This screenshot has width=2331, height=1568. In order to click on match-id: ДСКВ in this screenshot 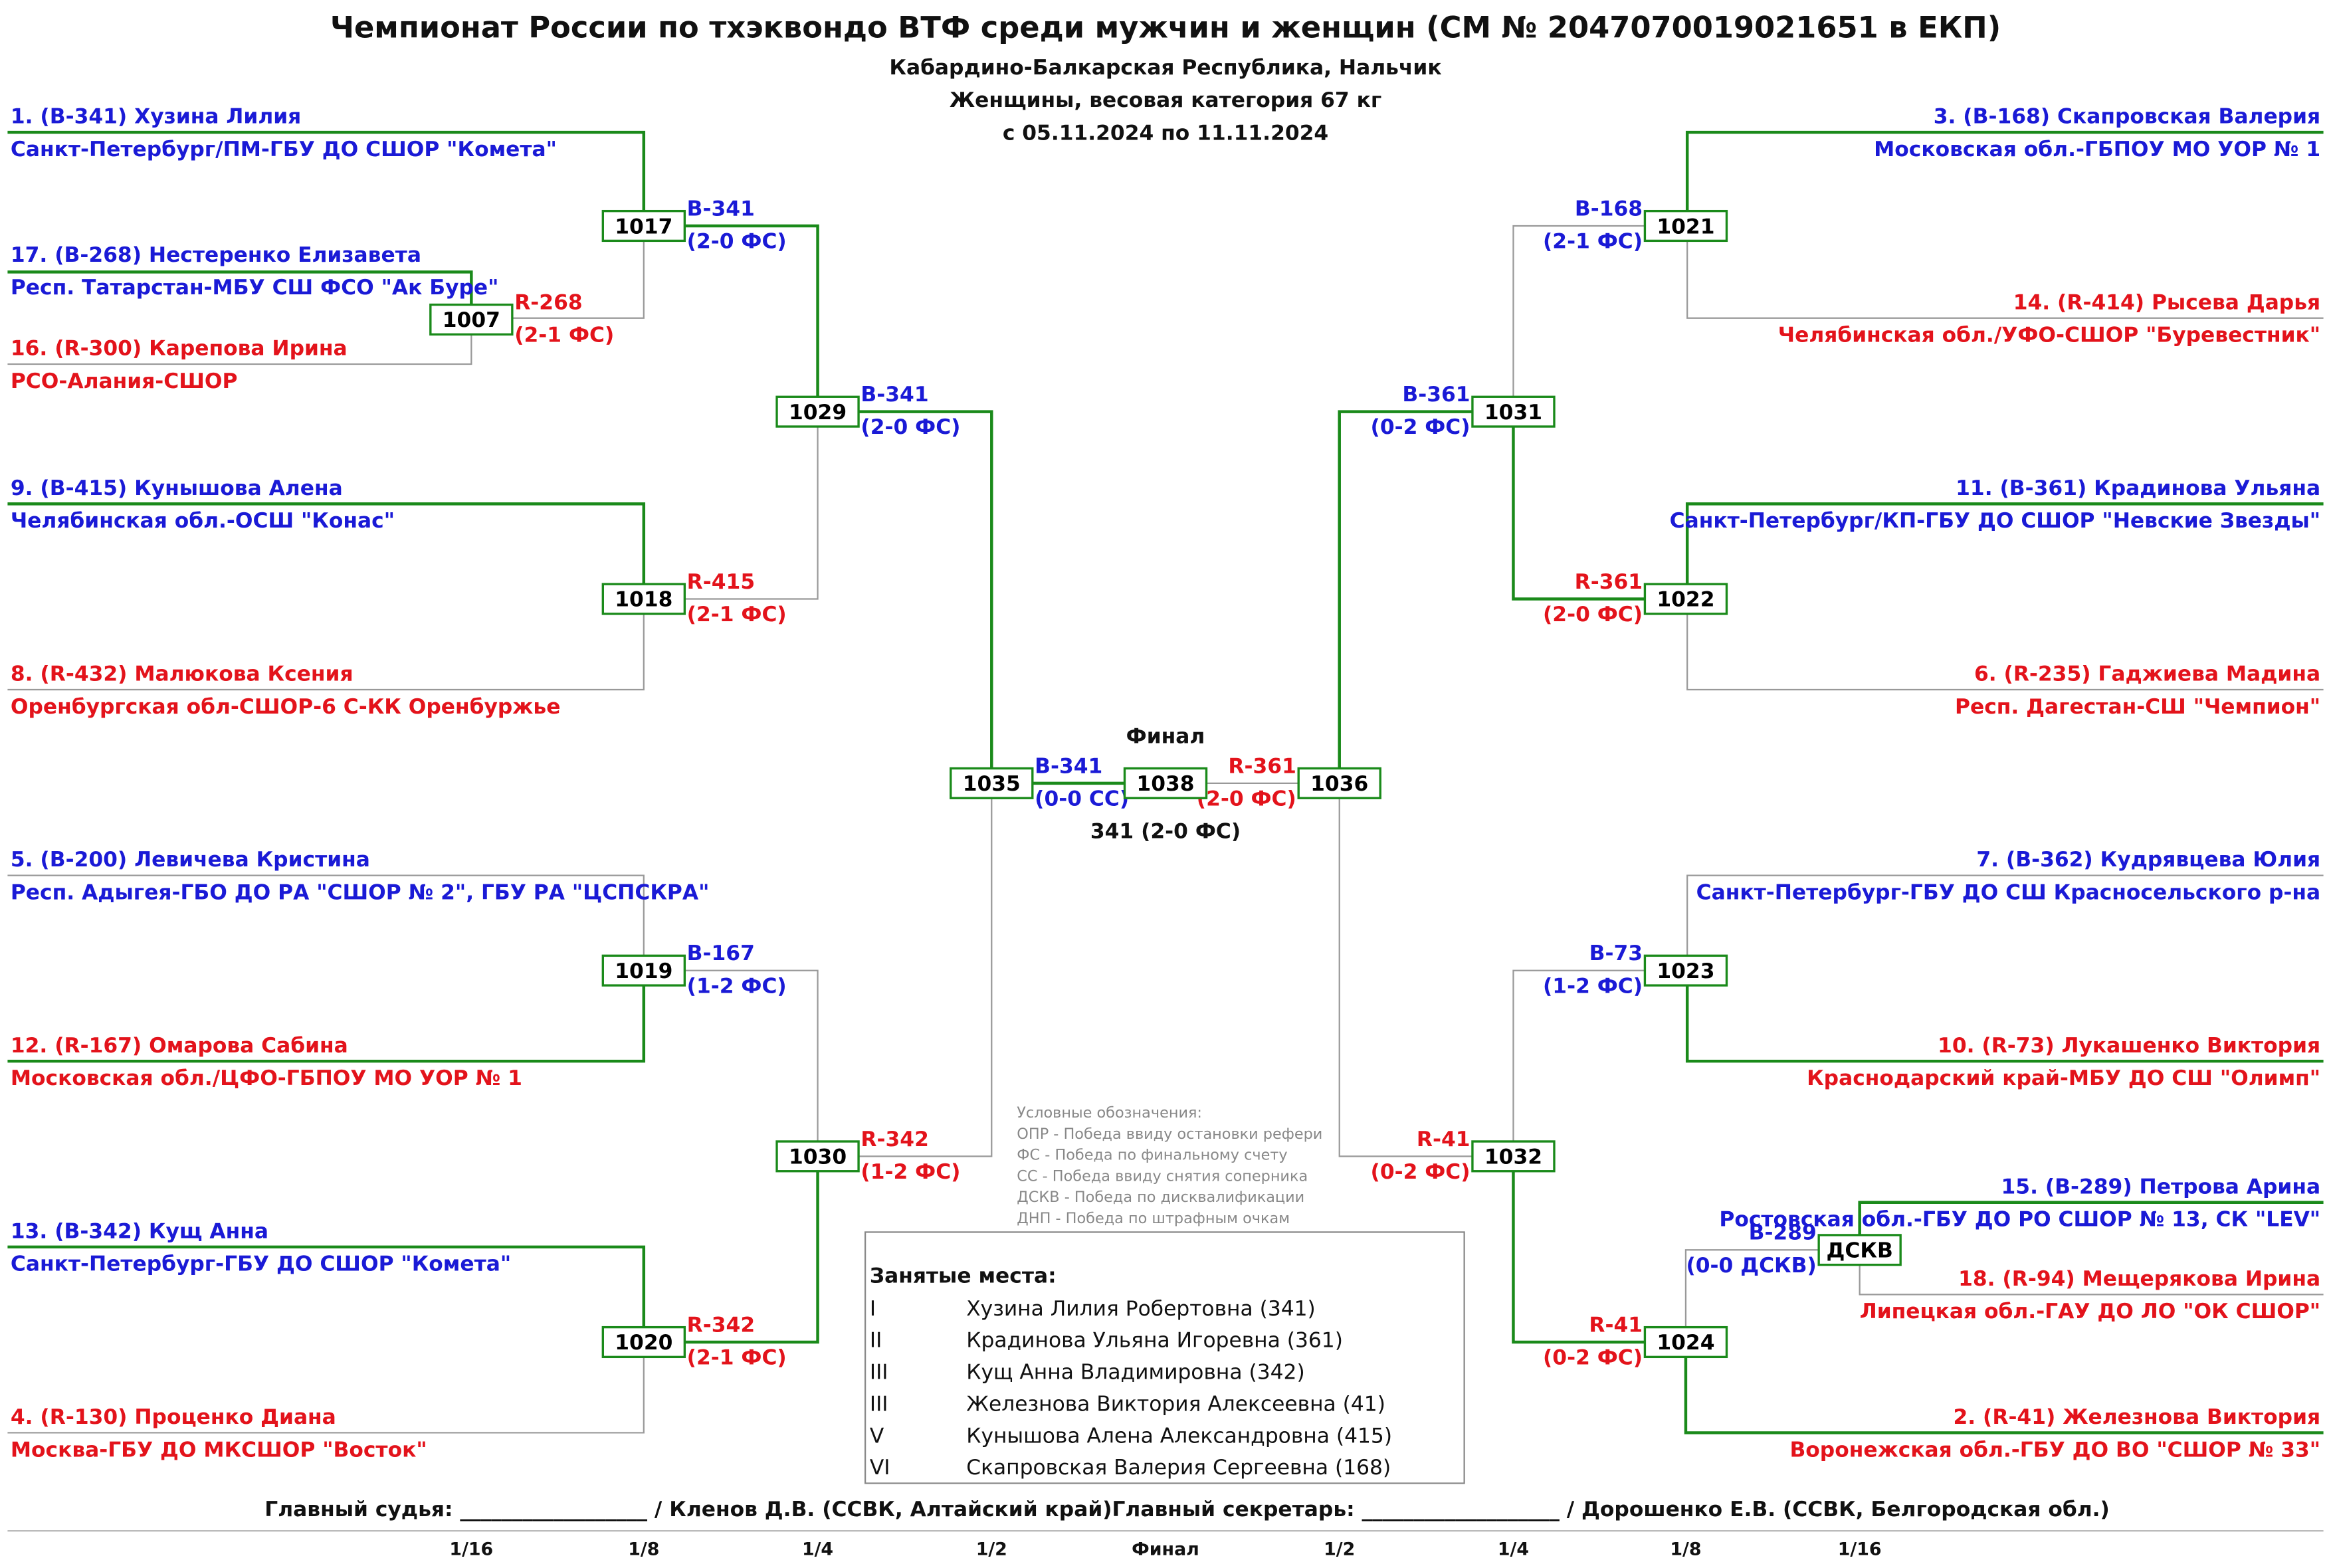, I will do `click(1860, 1251)`.